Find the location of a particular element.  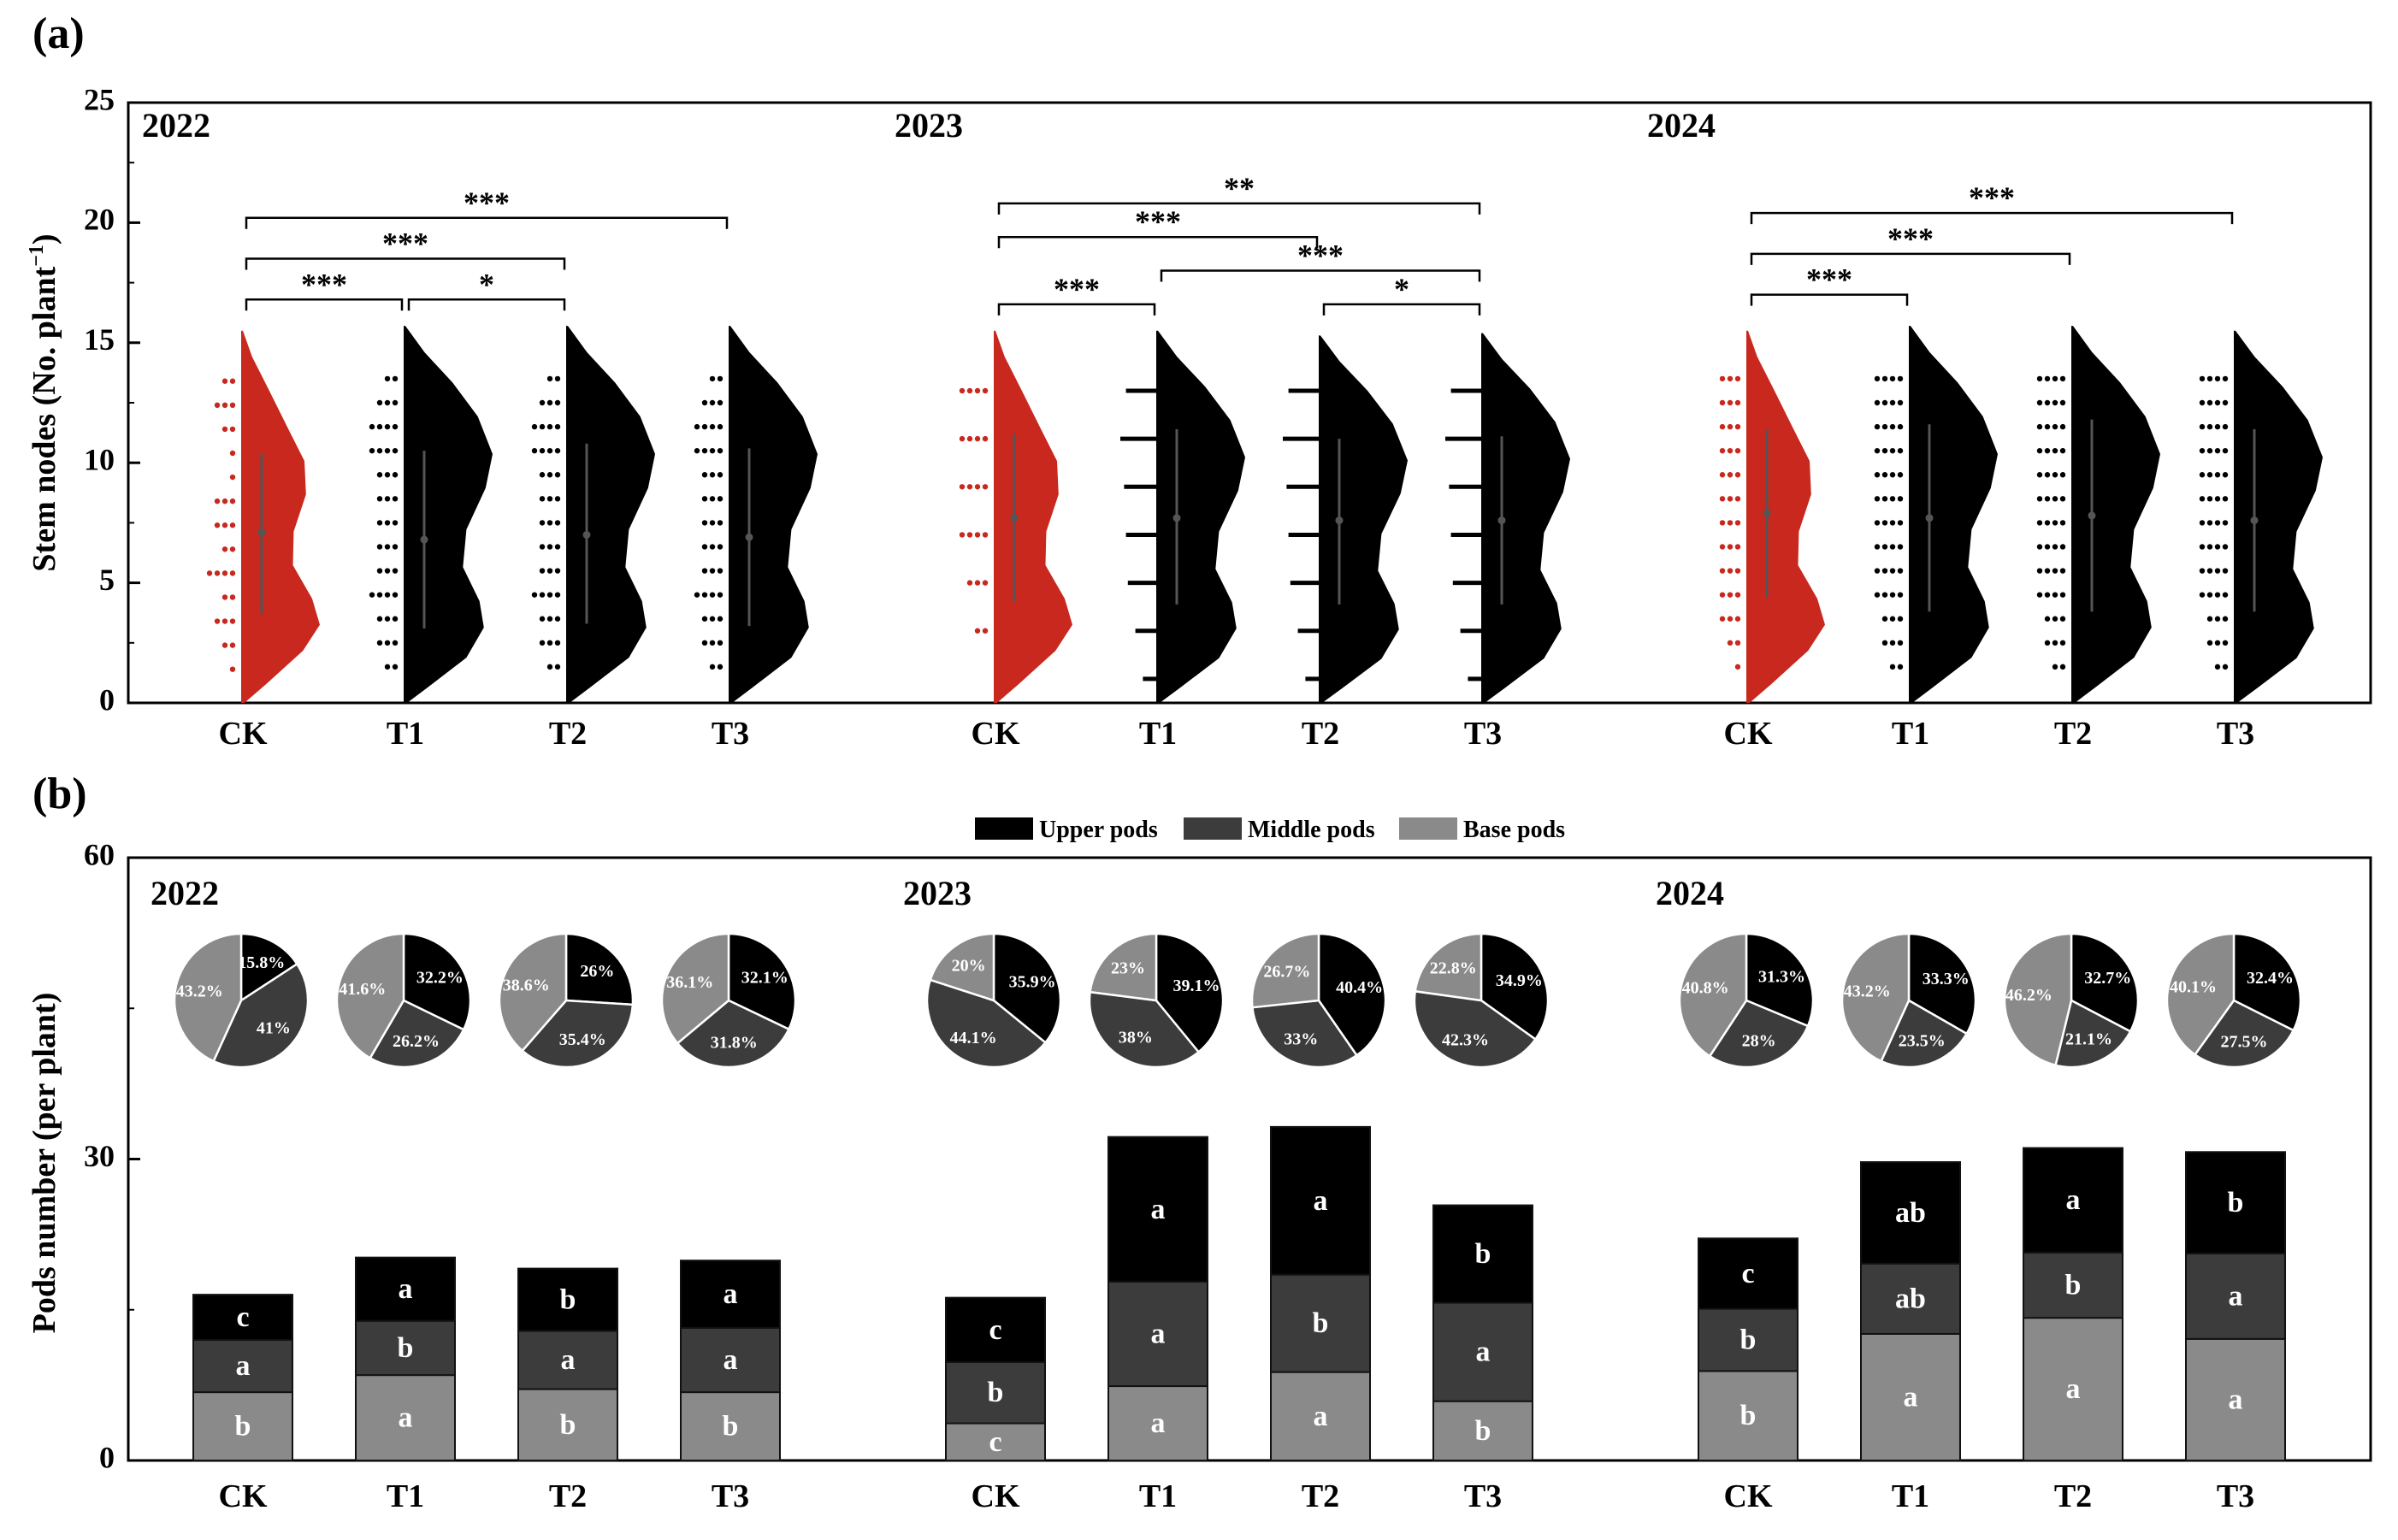

bar-segment-base-T1 is located at coordinates (405, 1418).